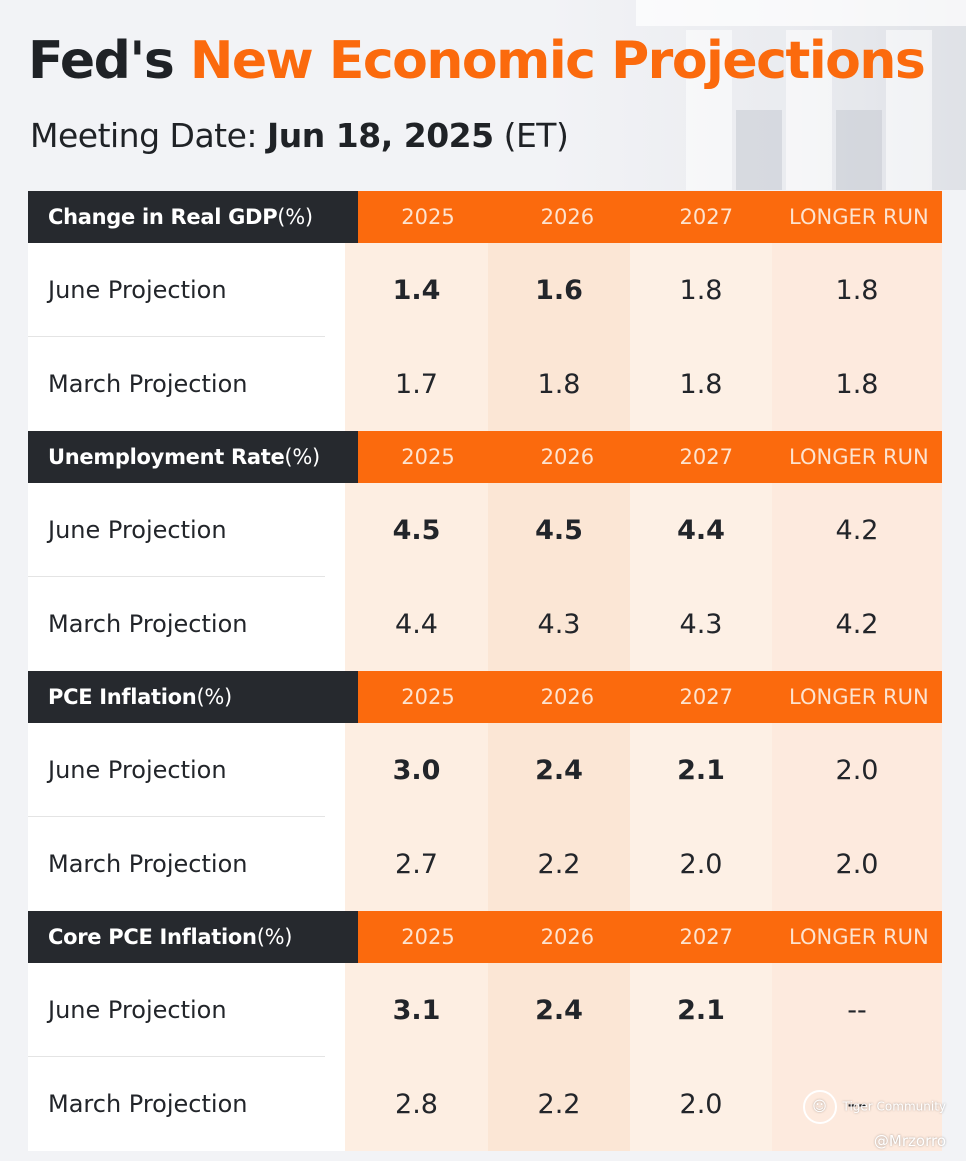 This screenshot has height=1161, width=966. What do you see at coordinates (152, 937) in the screenshot?
I see `category-name: Core PCE Inflation` at bounding box center [152, 937].